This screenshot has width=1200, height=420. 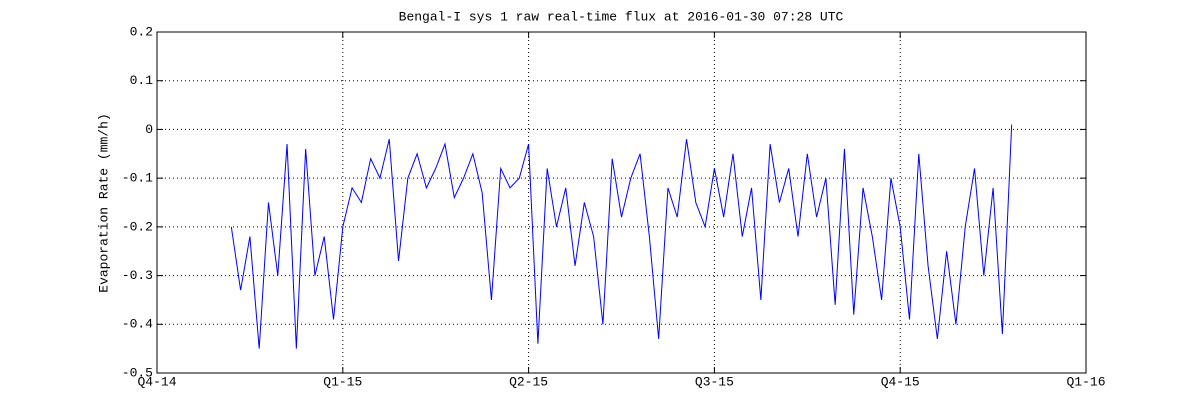 I want to click on y-tick-label: -0.5, so click(x=137, y=372).